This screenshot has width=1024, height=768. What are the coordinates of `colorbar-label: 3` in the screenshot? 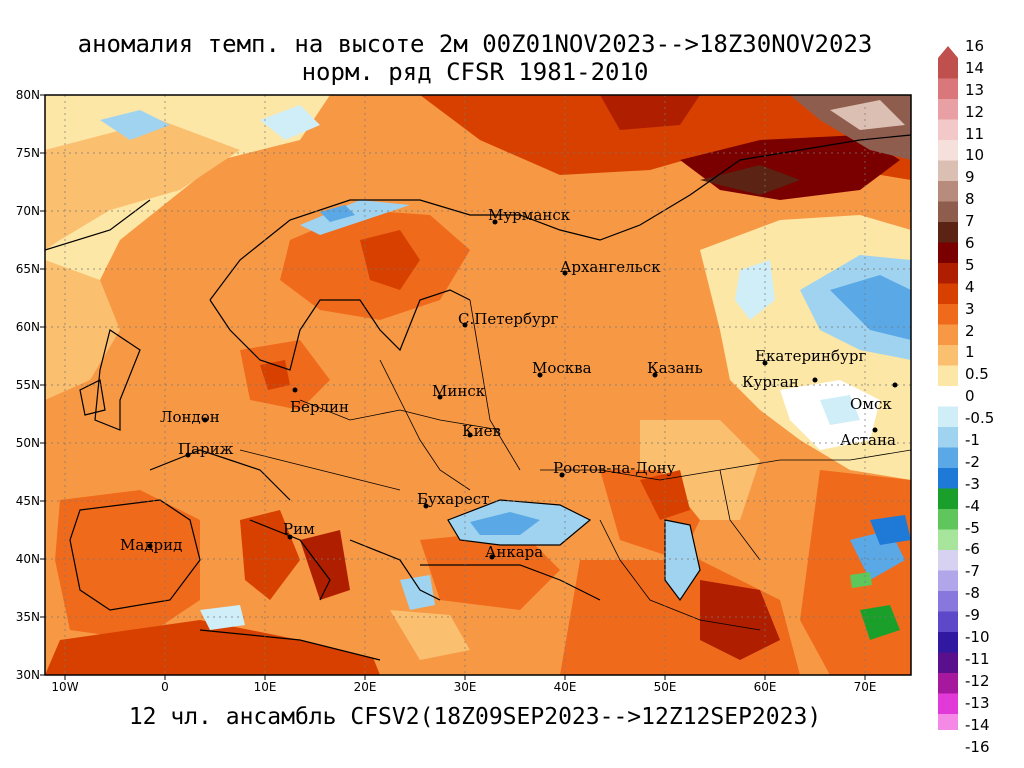 It's located at (970, 308).